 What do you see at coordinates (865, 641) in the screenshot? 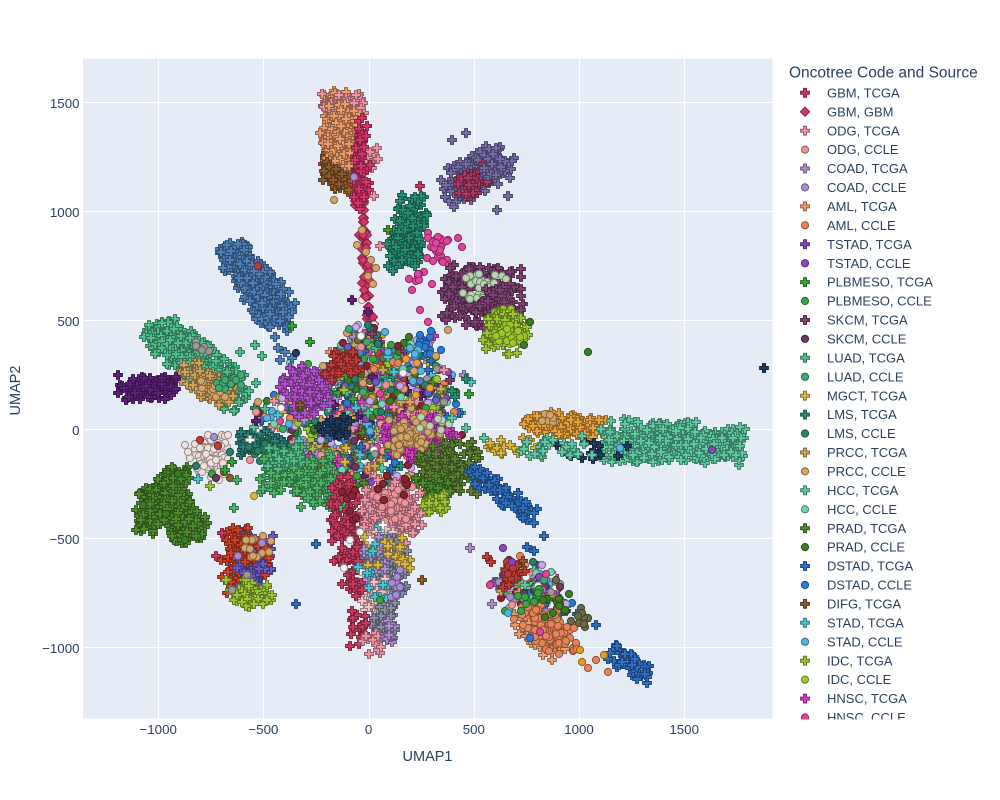
I see `svg-text: STAD, CCLE` at bounding box center [865, 641].